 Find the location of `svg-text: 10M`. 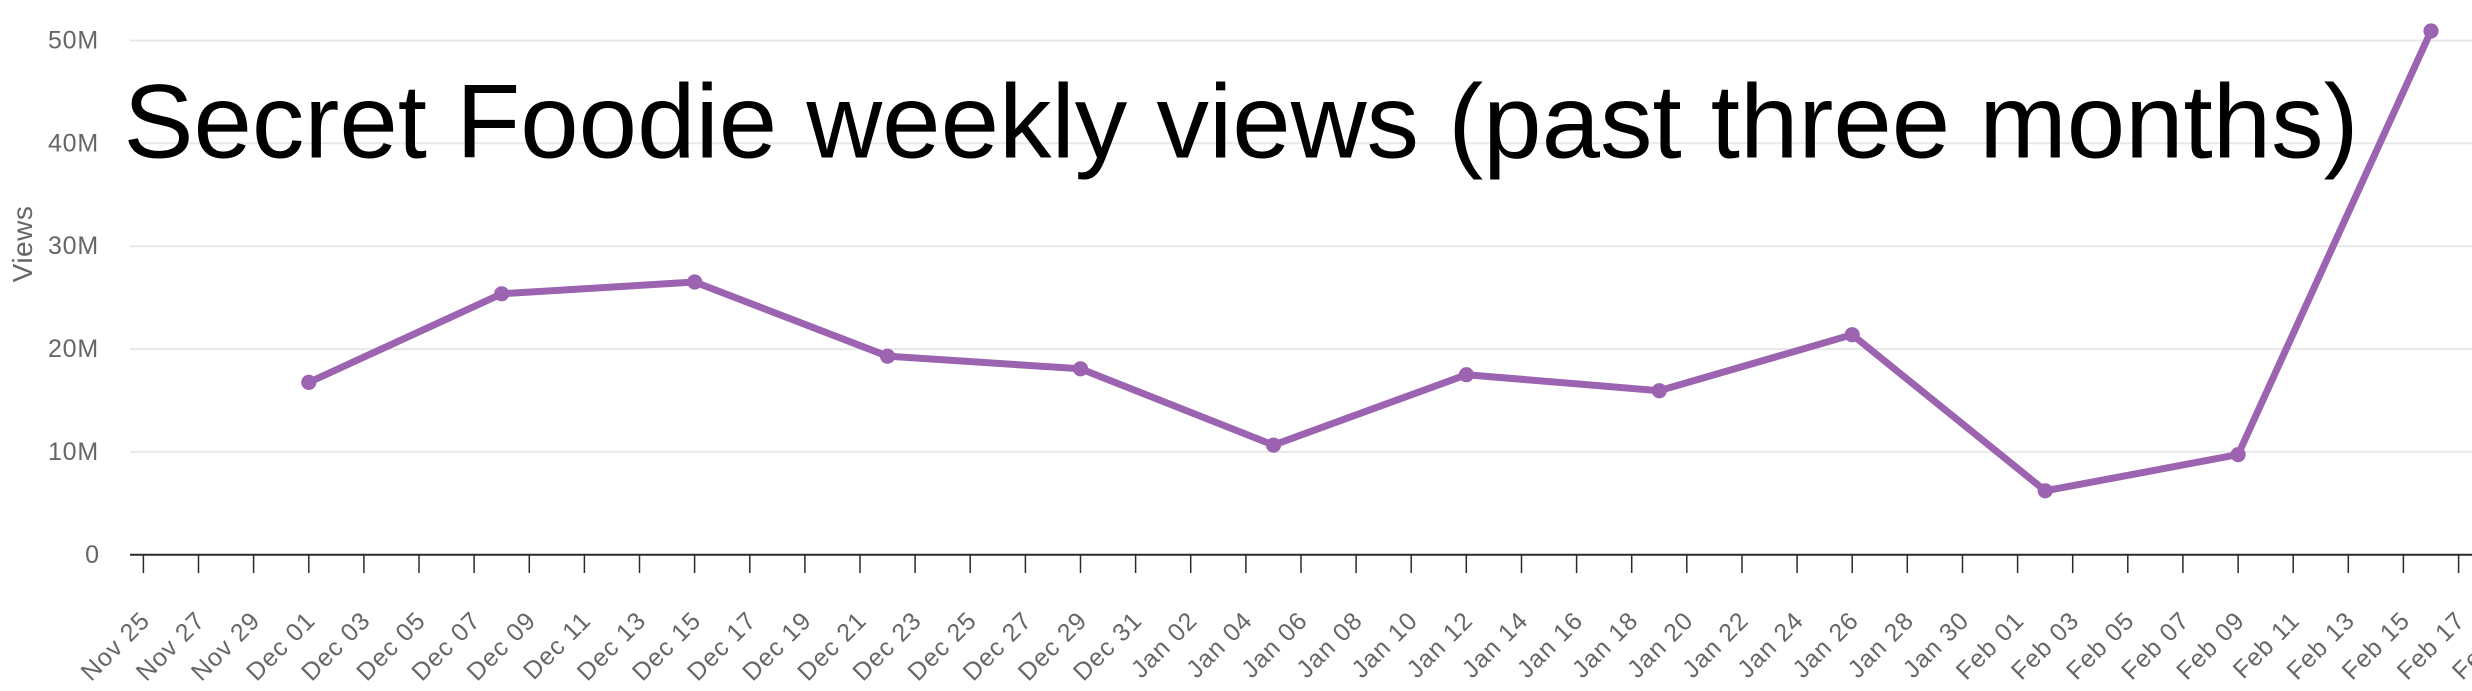

svg-text: 10M is located at coordinates (73, 452).